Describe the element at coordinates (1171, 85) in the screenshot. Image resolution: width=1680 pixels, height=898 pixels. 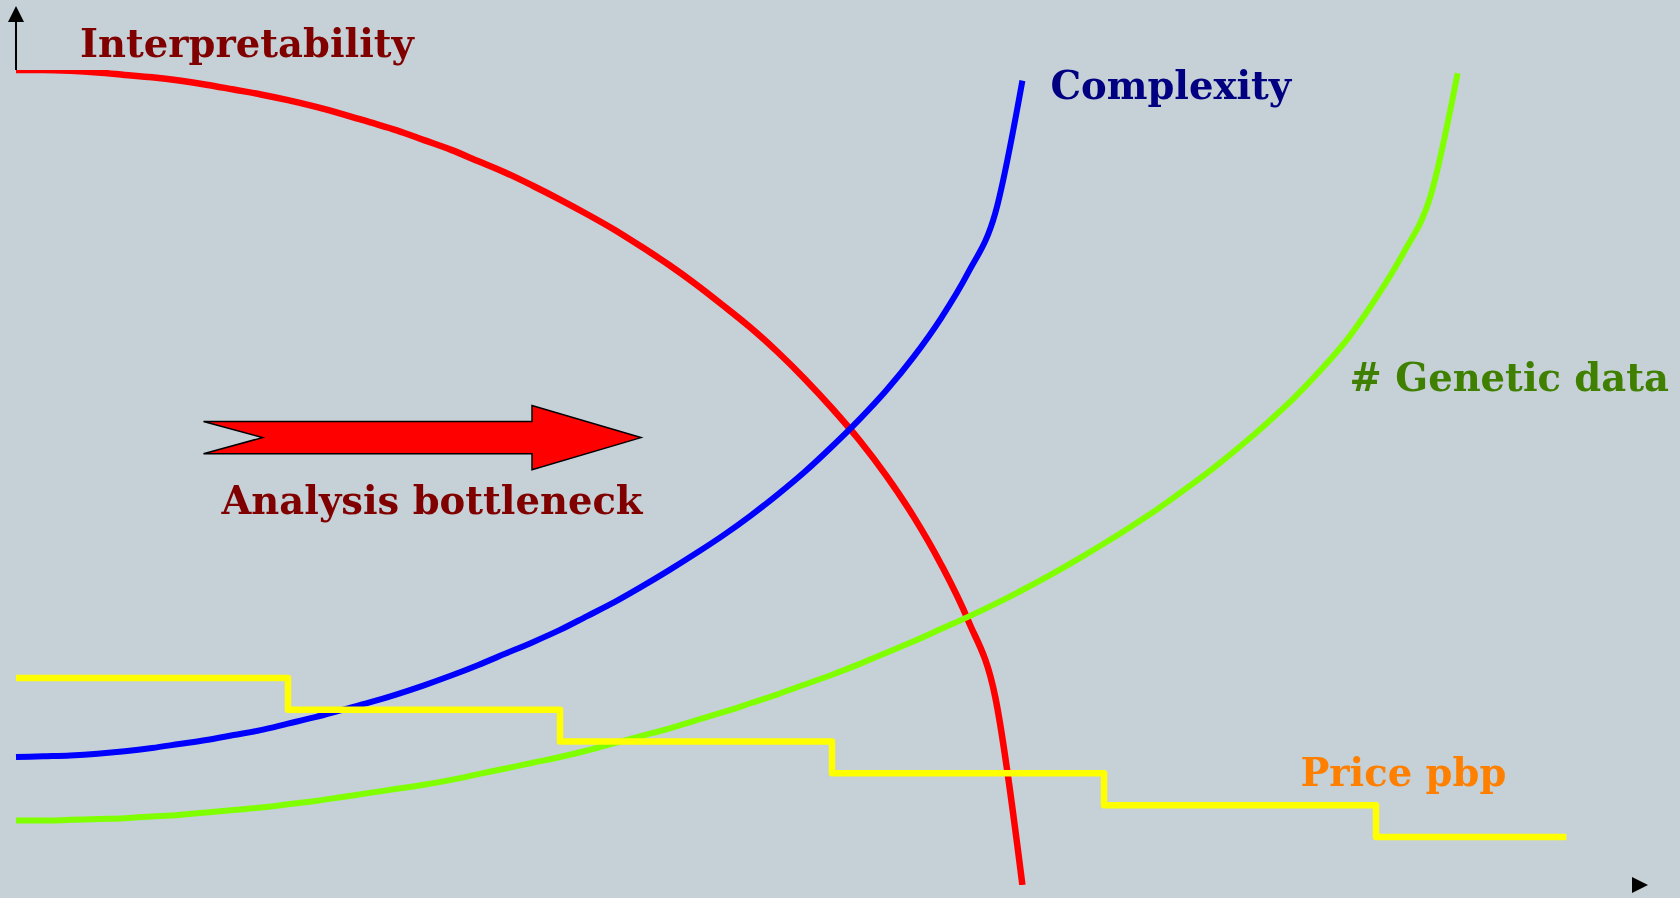
I see `series-label: Complexity` at that location.